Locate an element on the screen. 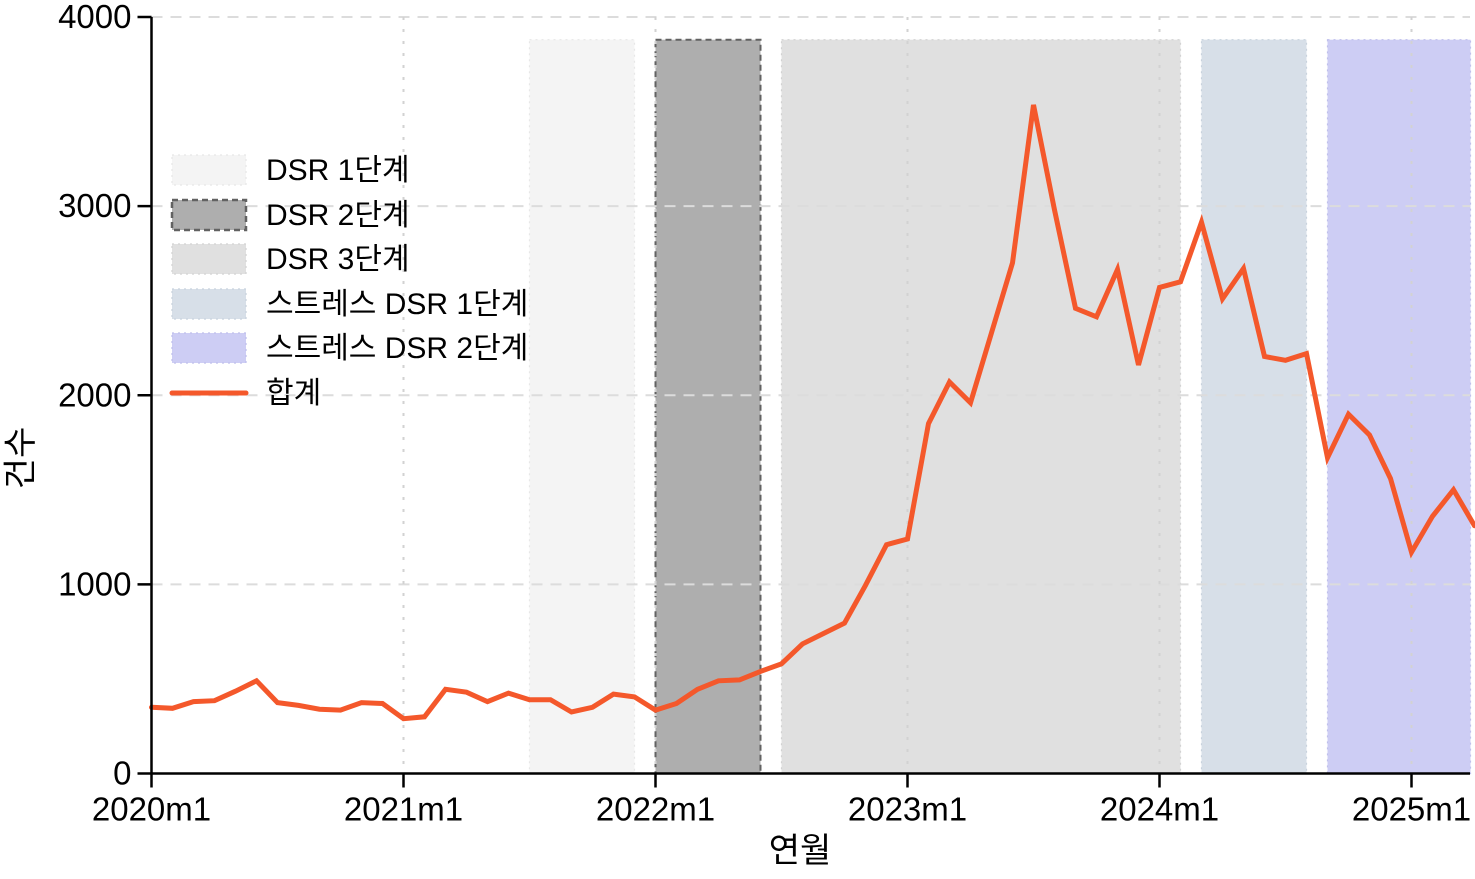  y-tick-label-4000: 4000 is located at coordinates (94, 17).